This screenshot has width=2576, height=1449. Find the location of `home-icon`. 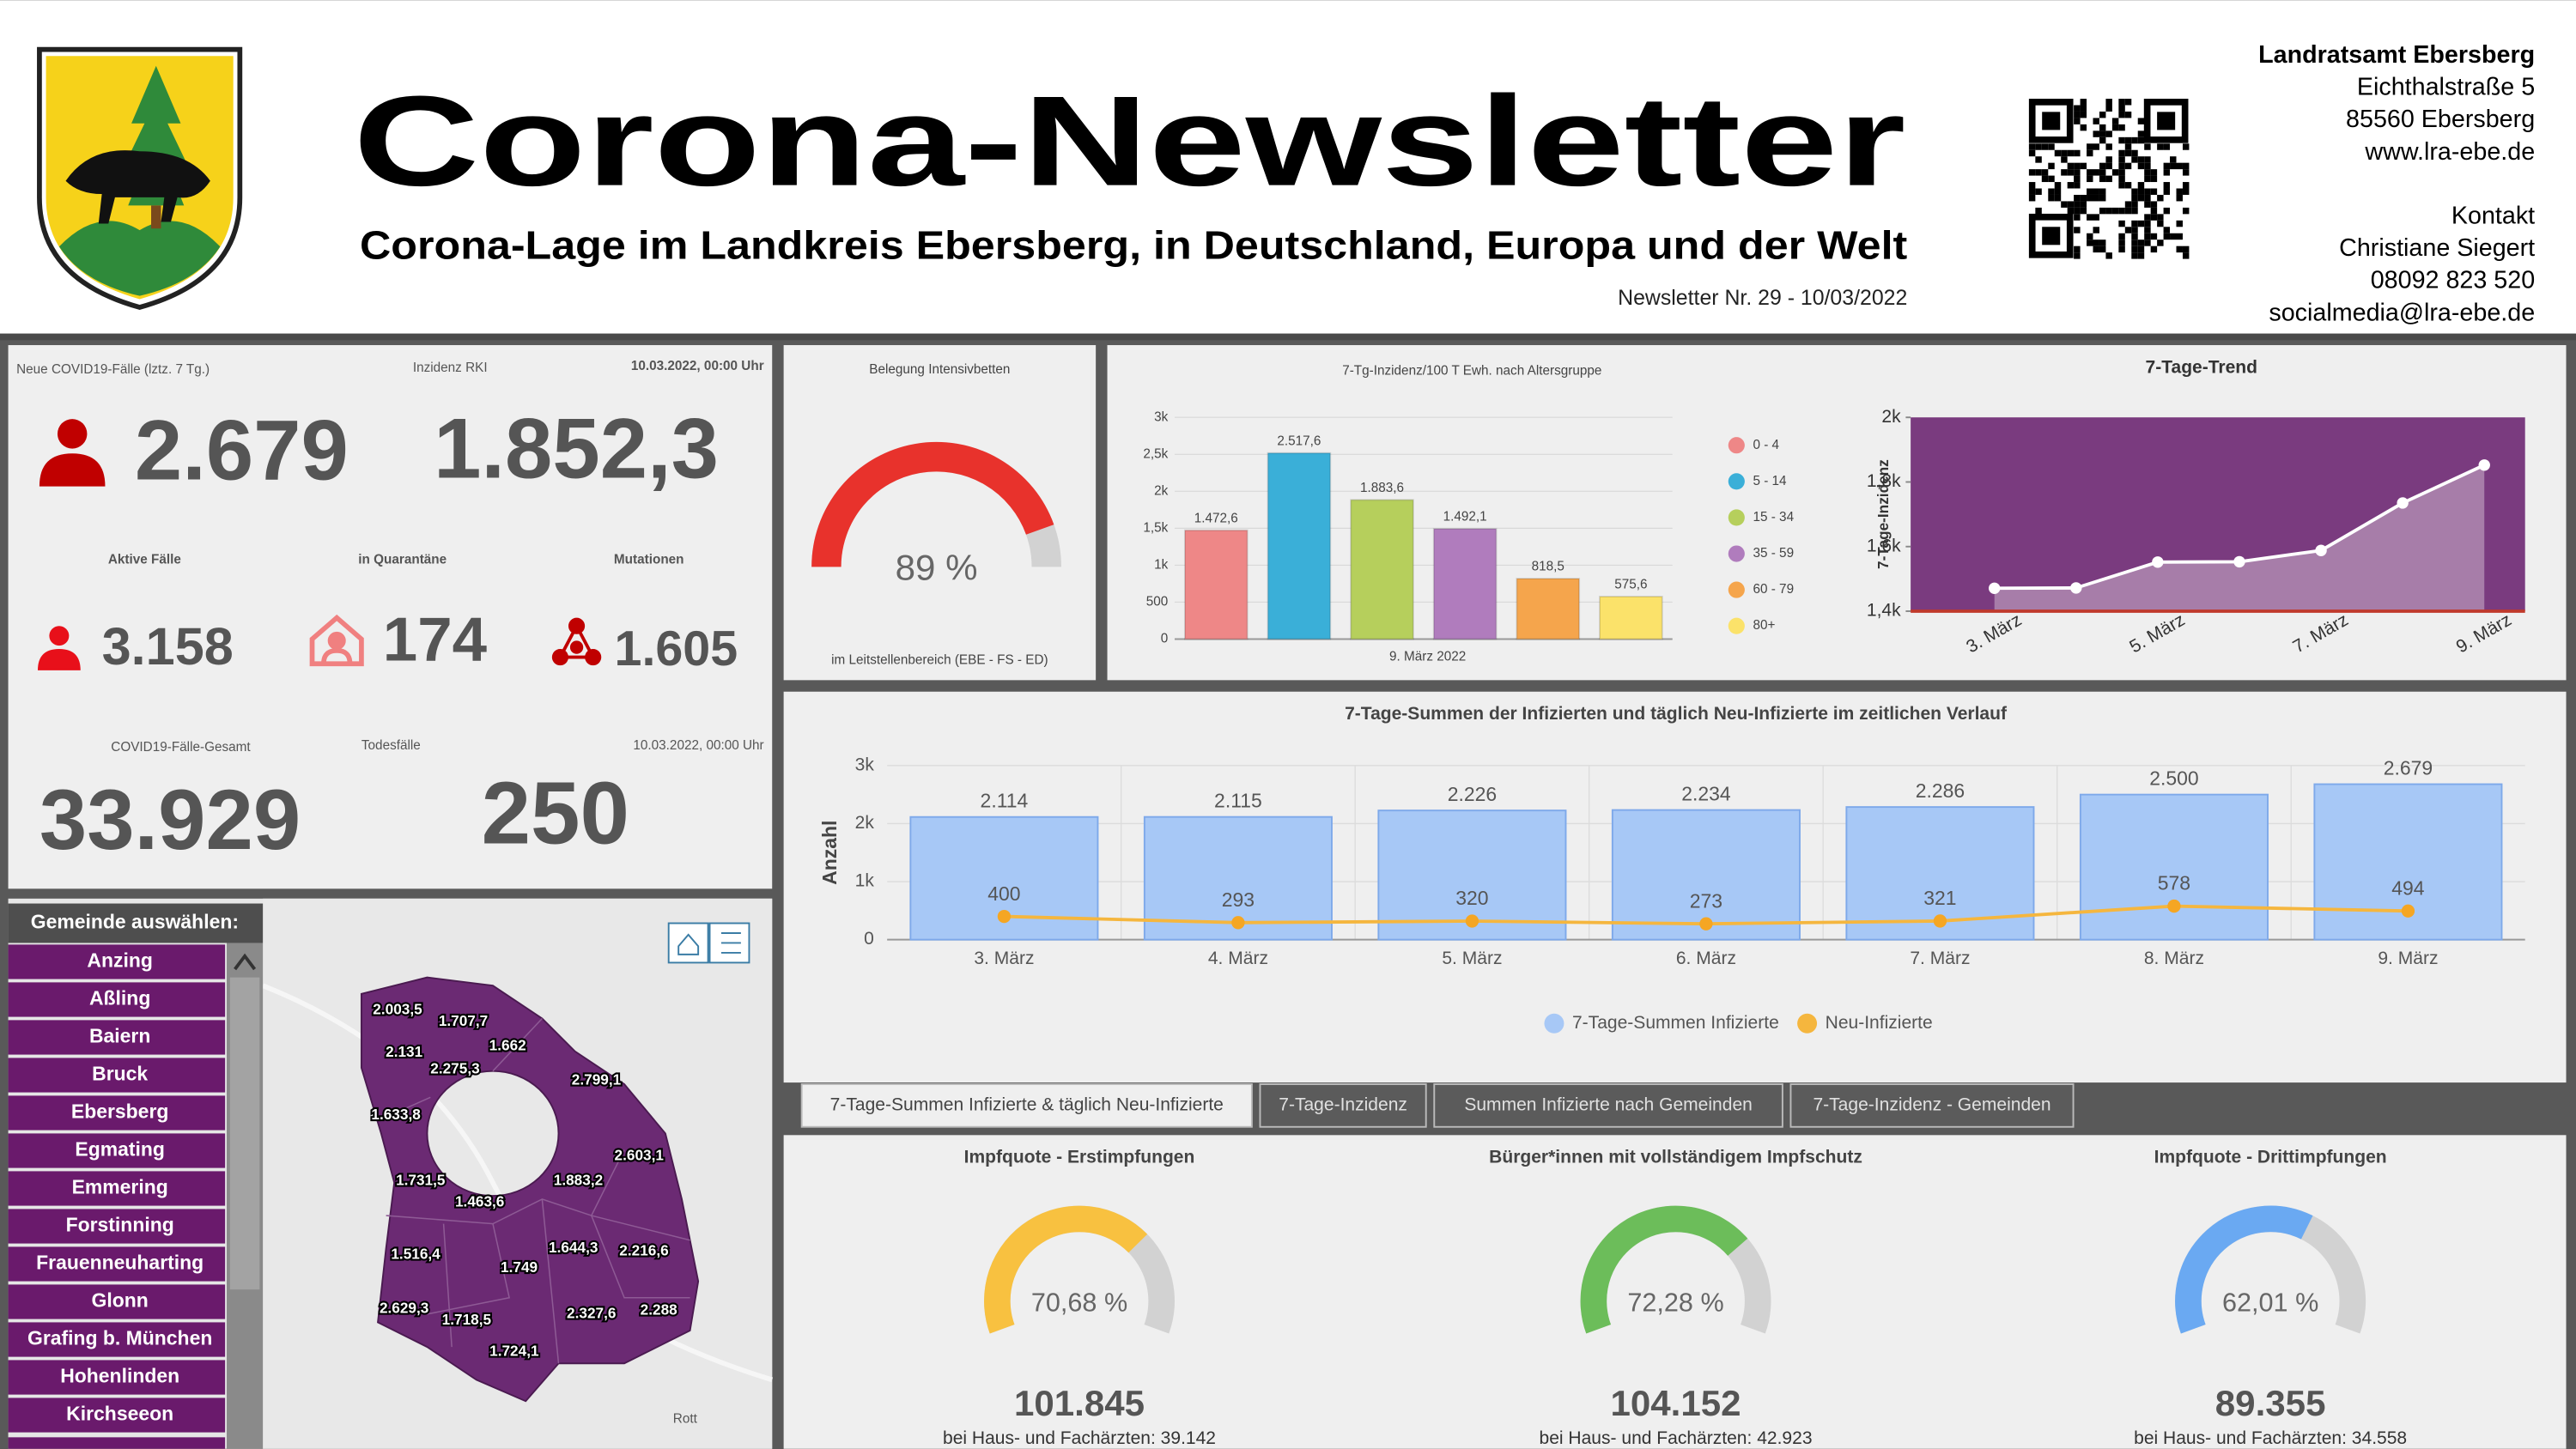

home-icon is located at coordinates (689, 944).